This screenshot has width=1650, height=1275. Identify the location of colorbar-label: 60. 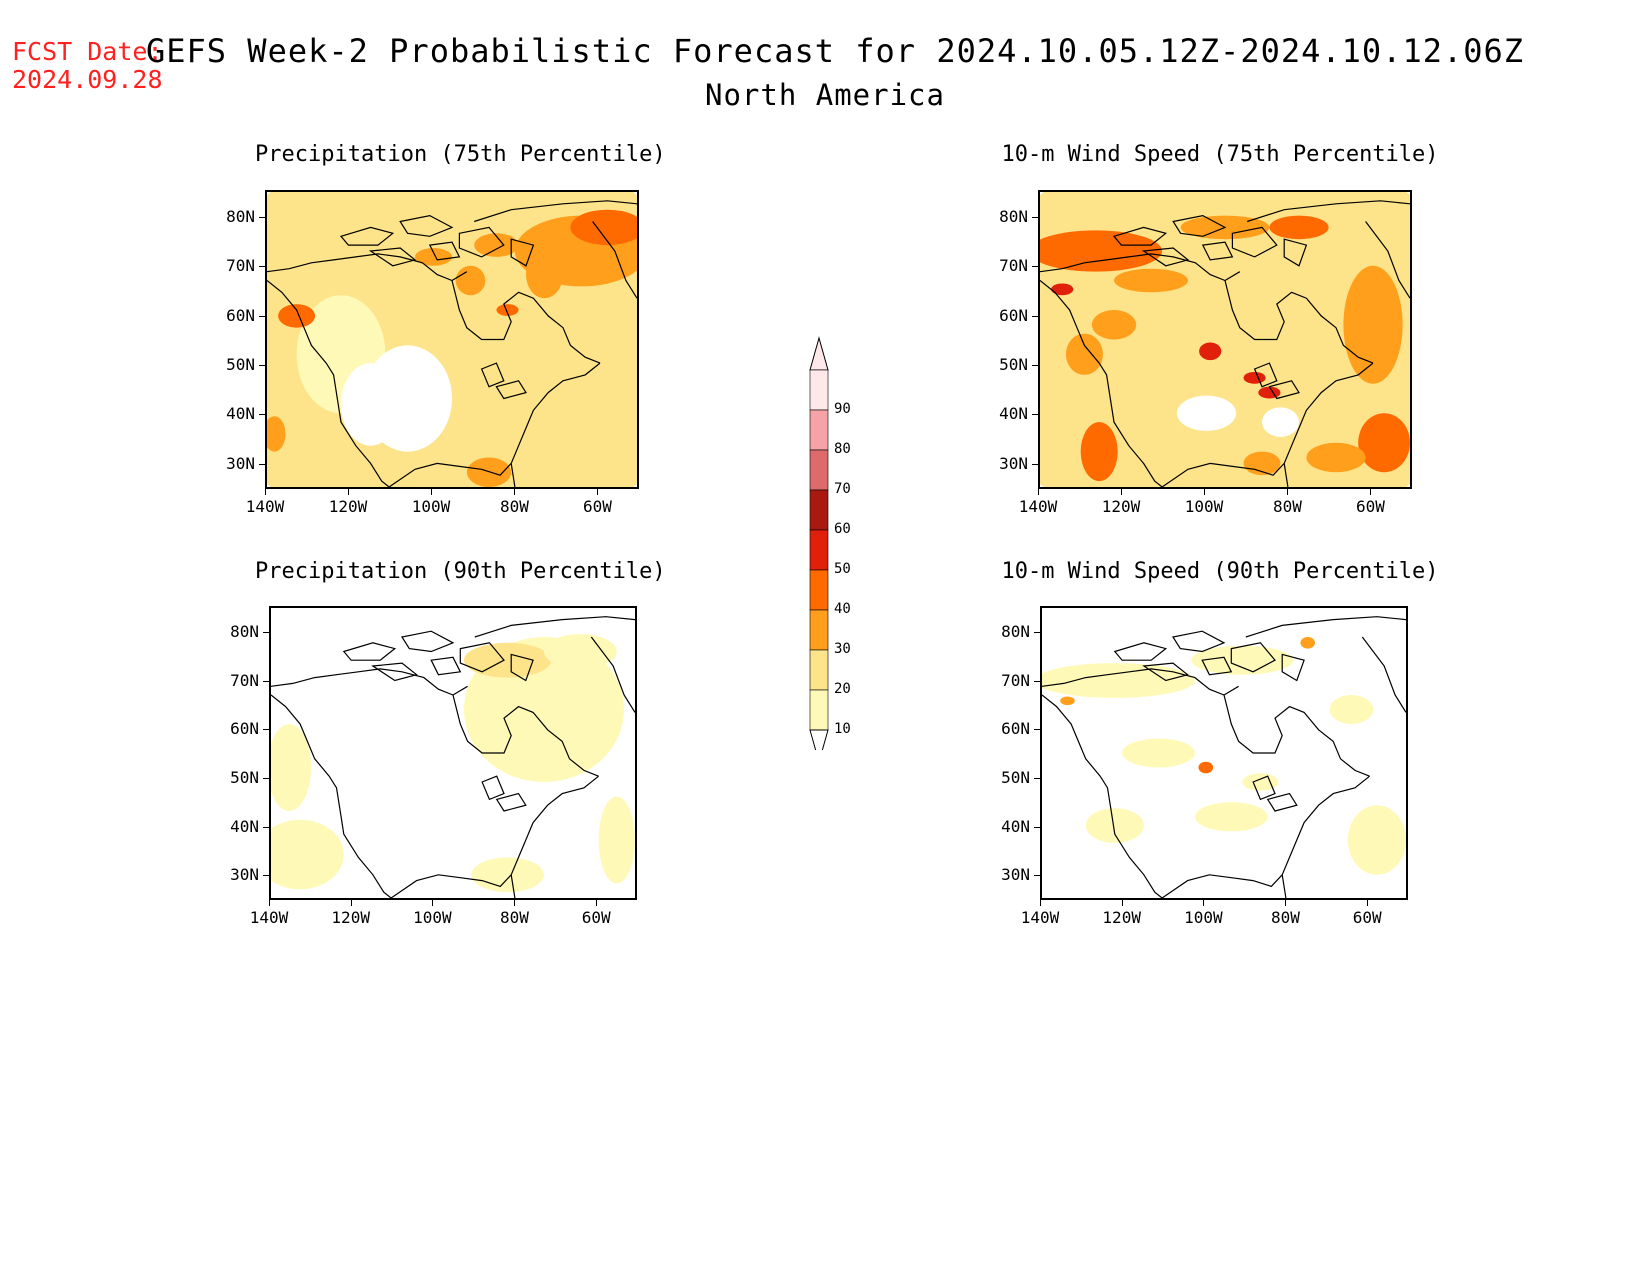
(842, 529).